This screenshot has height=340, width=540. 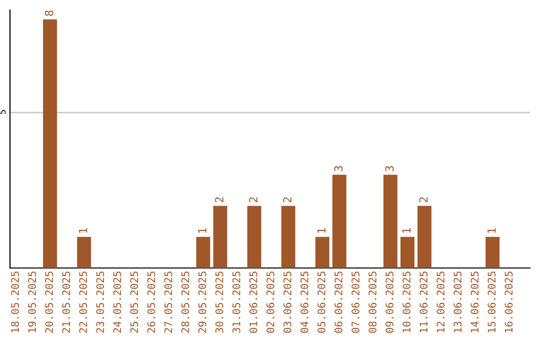 I want to click on x-tick-label: 04.06.2025, so click(x=304, y=302).